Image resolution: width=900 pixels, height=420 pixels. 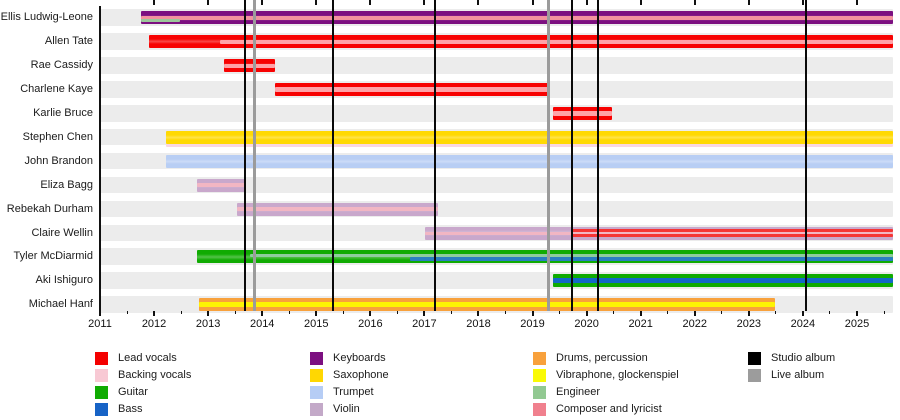 What do you see at coordinates (640, 324) in the screenshot?
I see `x-axis-year-label: 2021` at bounding box center [640, 324].